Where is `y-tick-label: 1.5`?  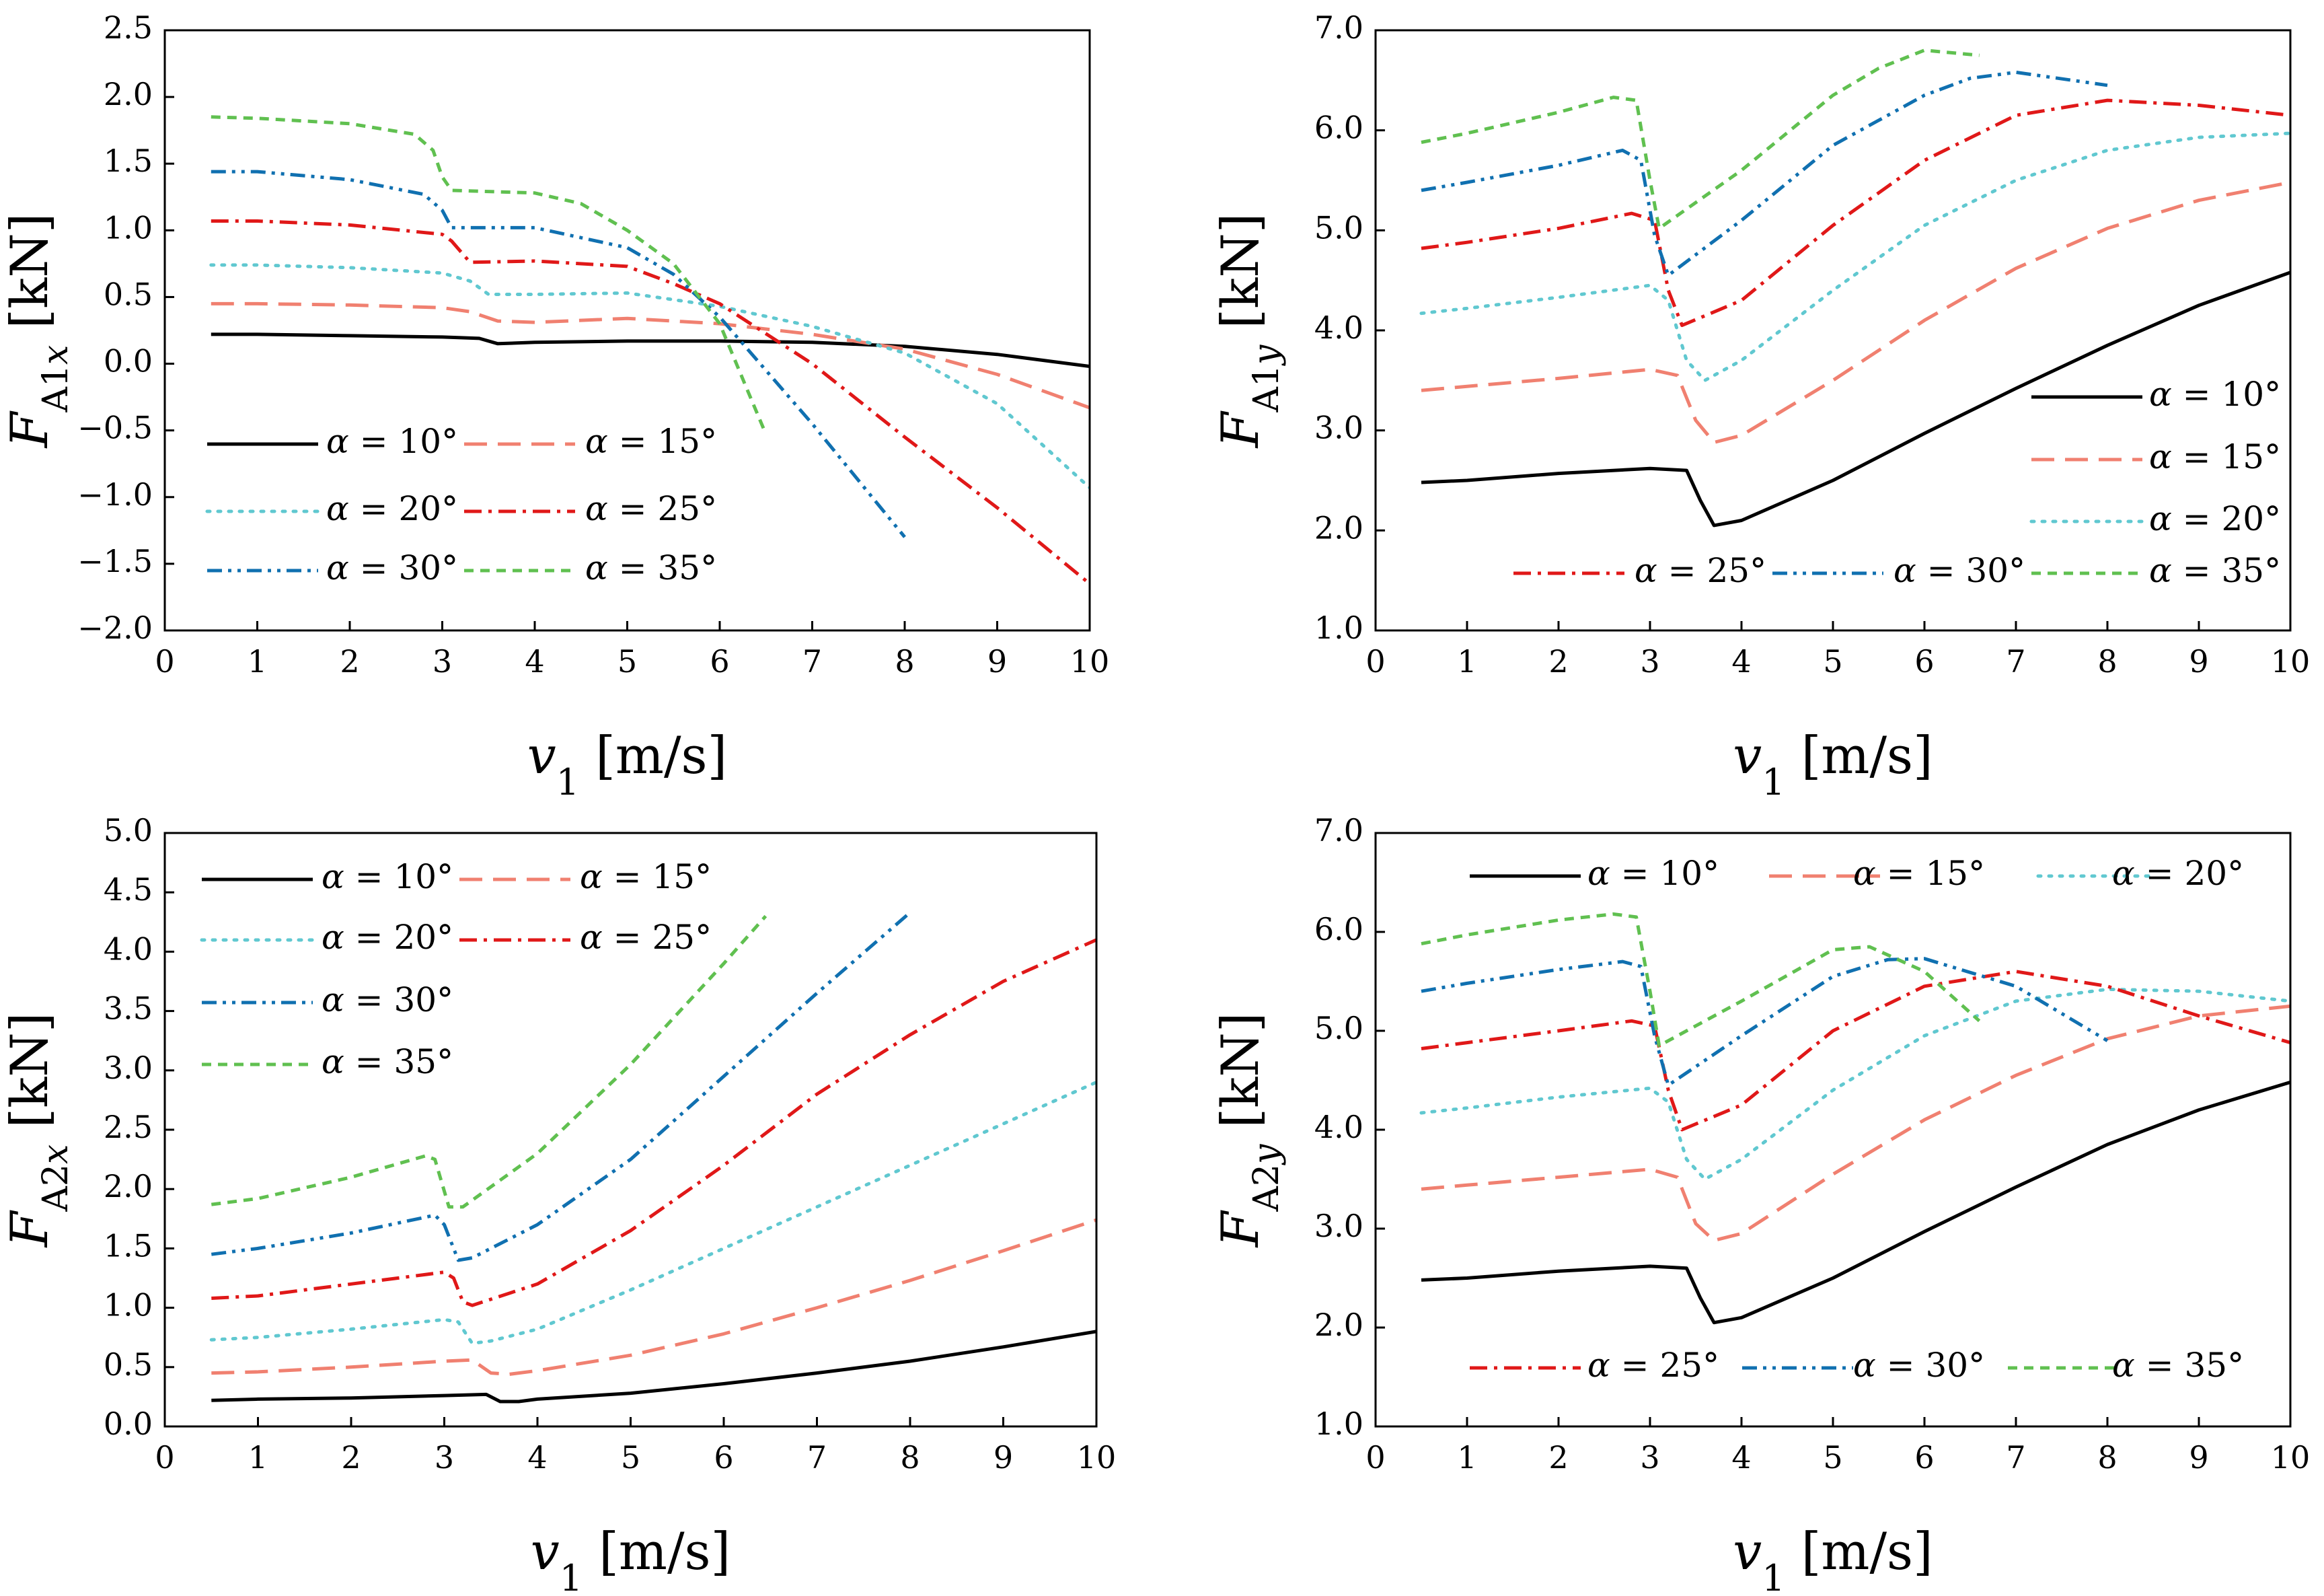 y-tick-label: 1.5 is located at coordinates (128, 161).